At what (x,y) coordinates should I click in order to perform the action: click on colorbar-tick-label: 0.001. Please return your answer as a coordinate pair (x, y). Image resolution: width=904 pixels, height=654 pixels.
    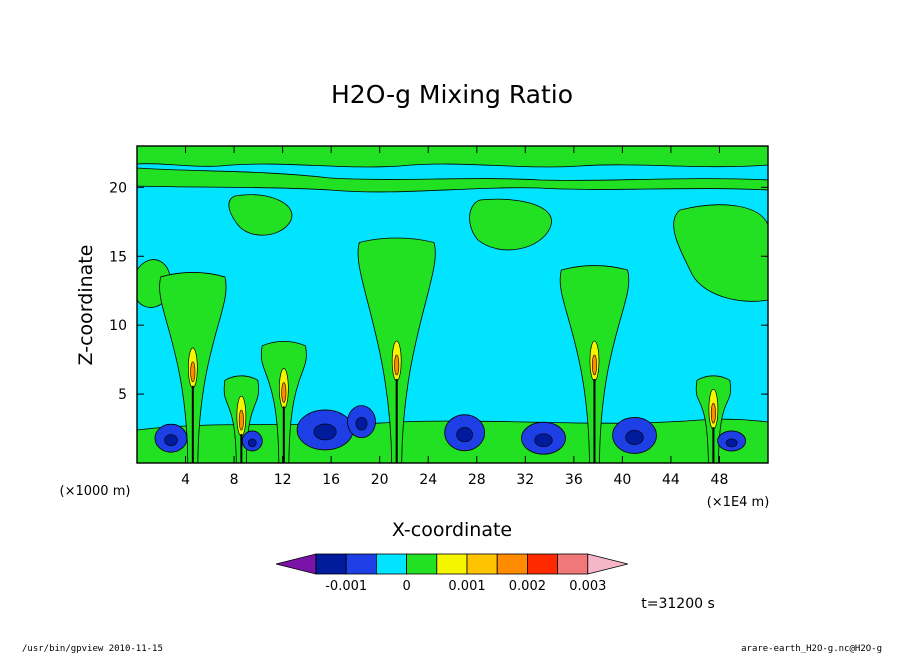
    Looking at the image, I should click on (466, 586).